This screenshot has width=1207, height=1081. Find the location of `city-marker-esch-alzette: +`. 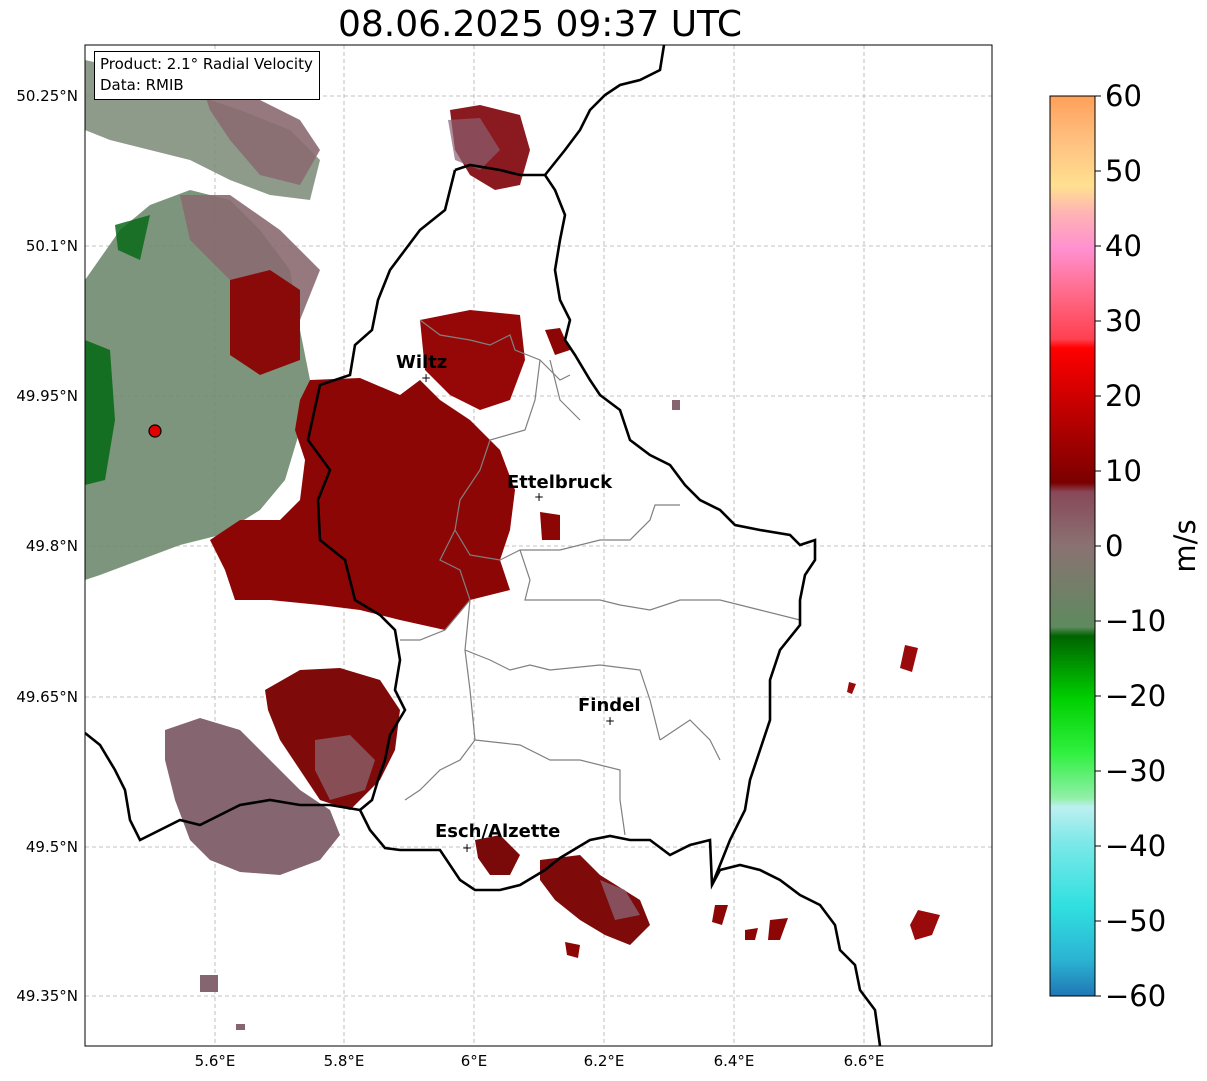

city-marker-esch-alzette: + is located at coordinates (467, 848).